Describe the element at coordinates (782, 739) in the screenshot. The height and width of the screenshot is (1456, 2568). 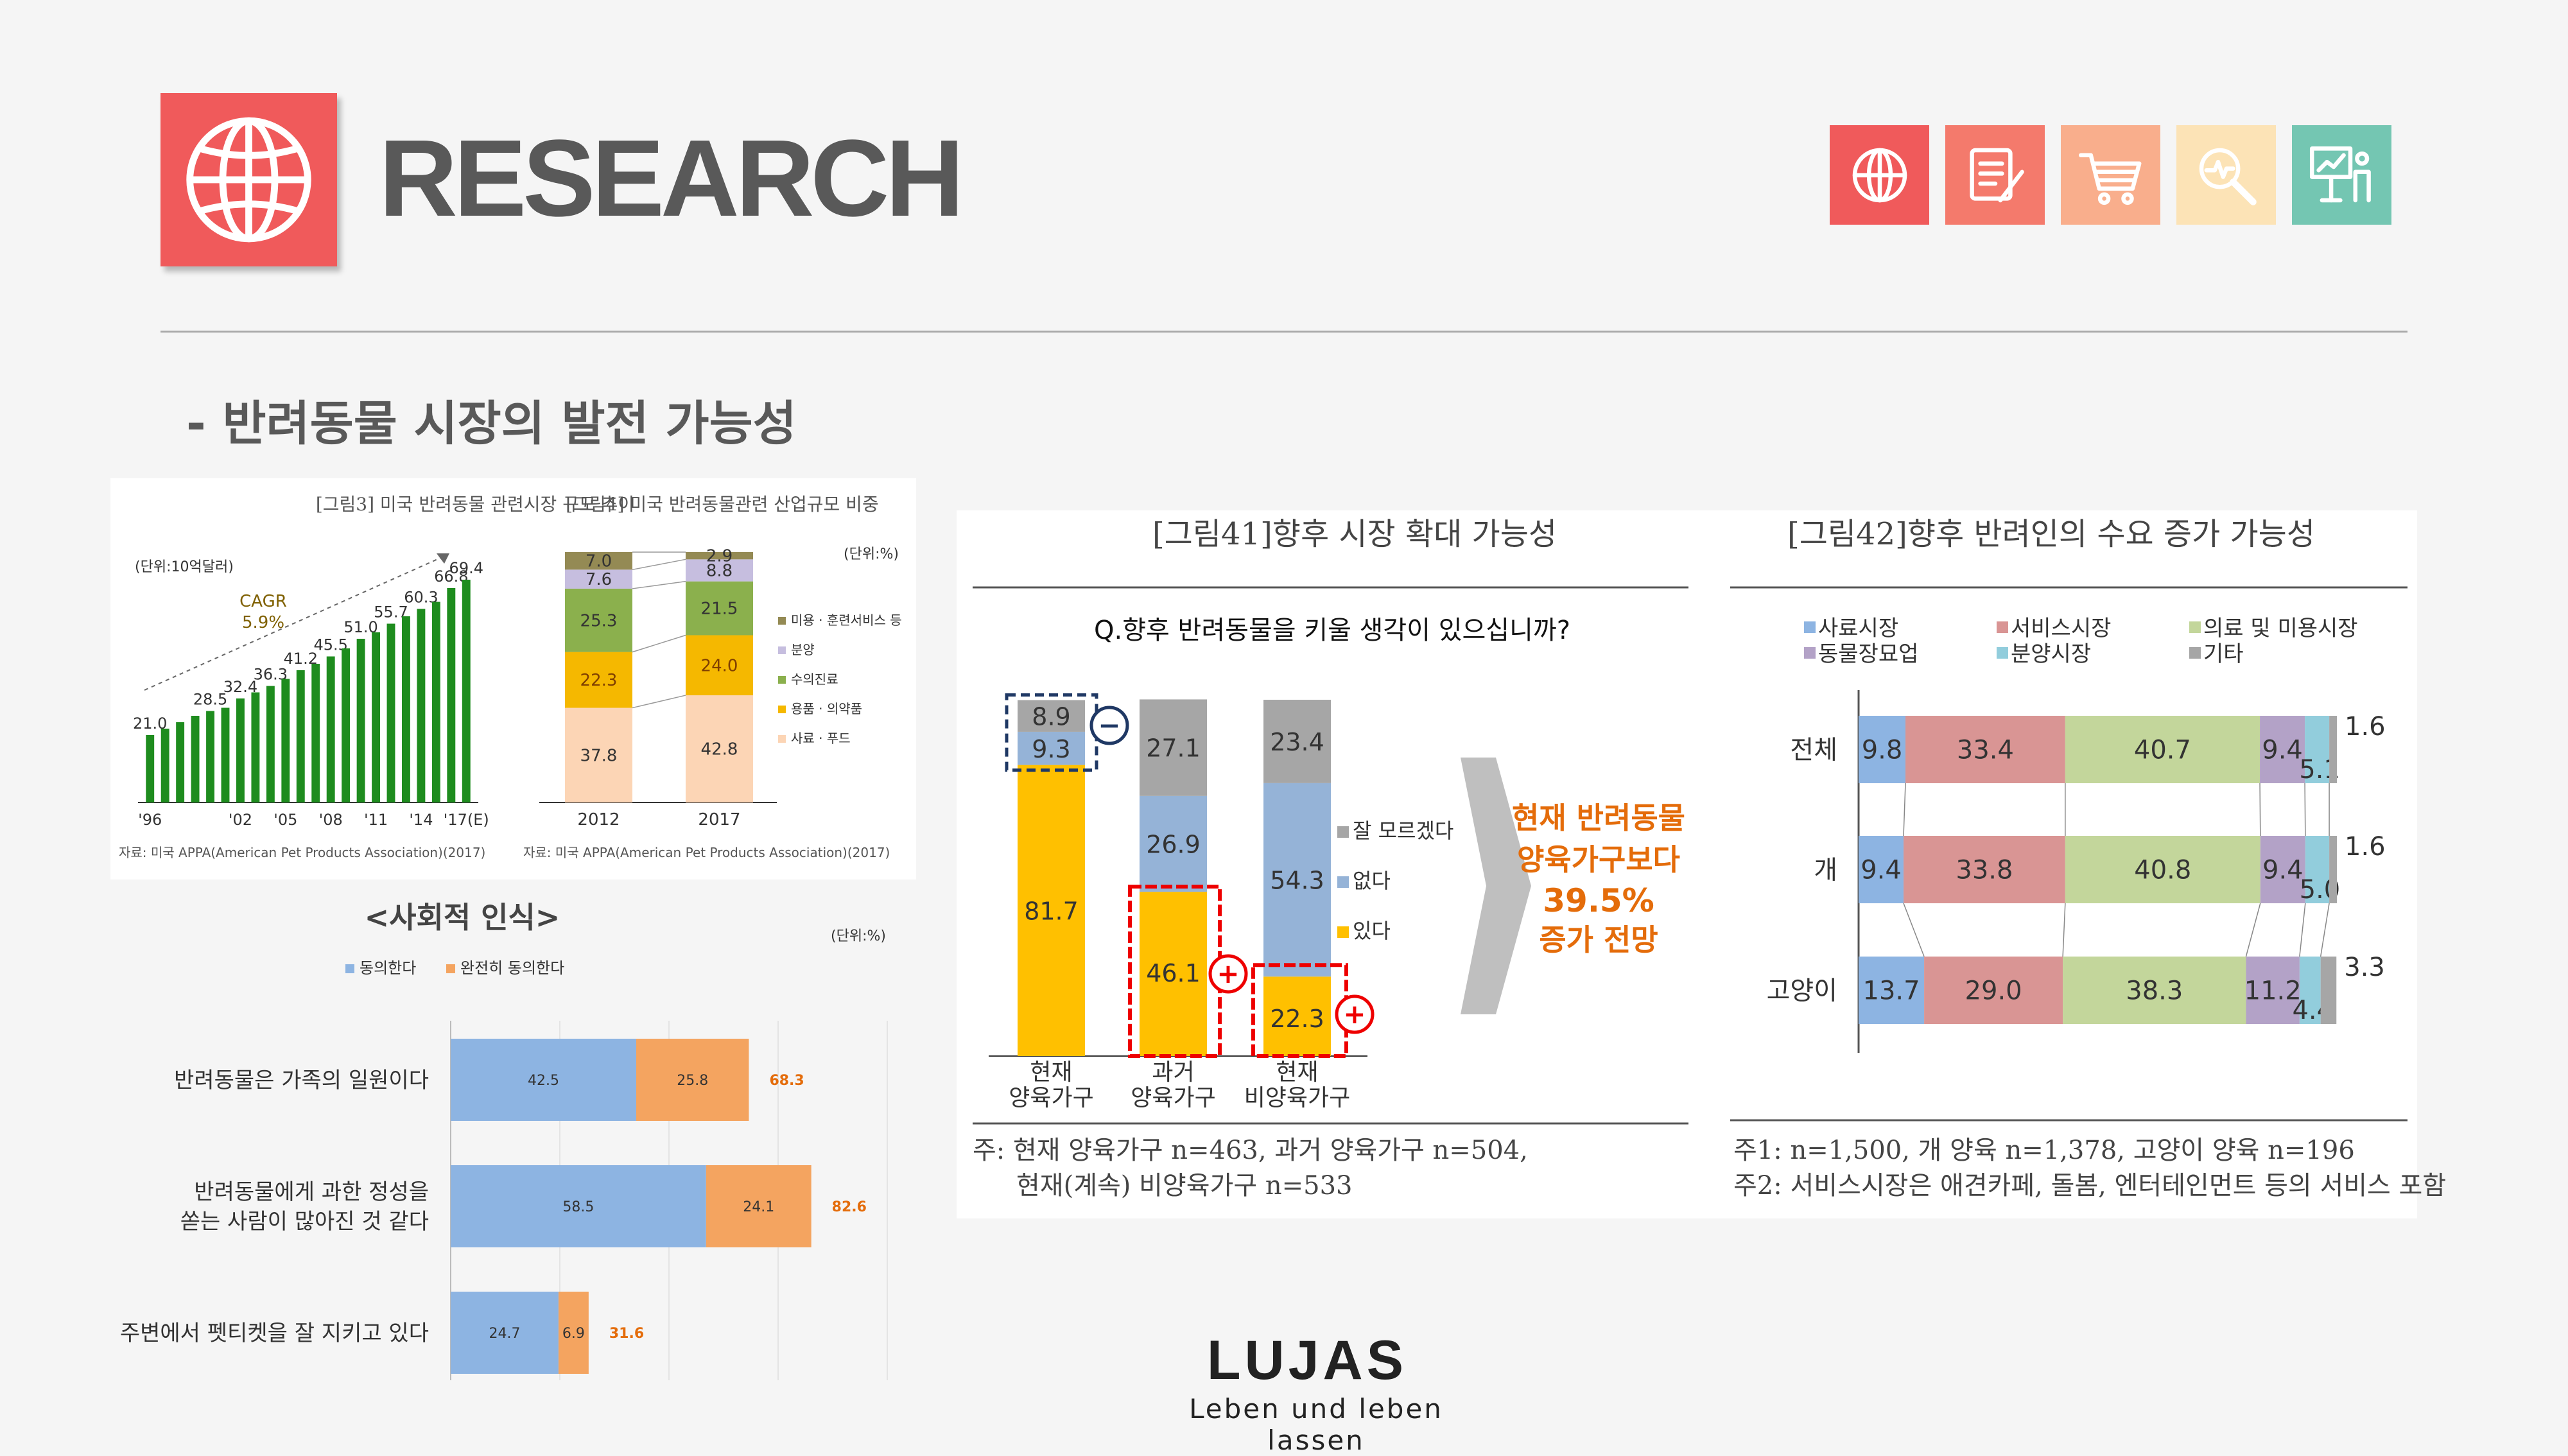
I see `fig4-legend-swatch` at that location.